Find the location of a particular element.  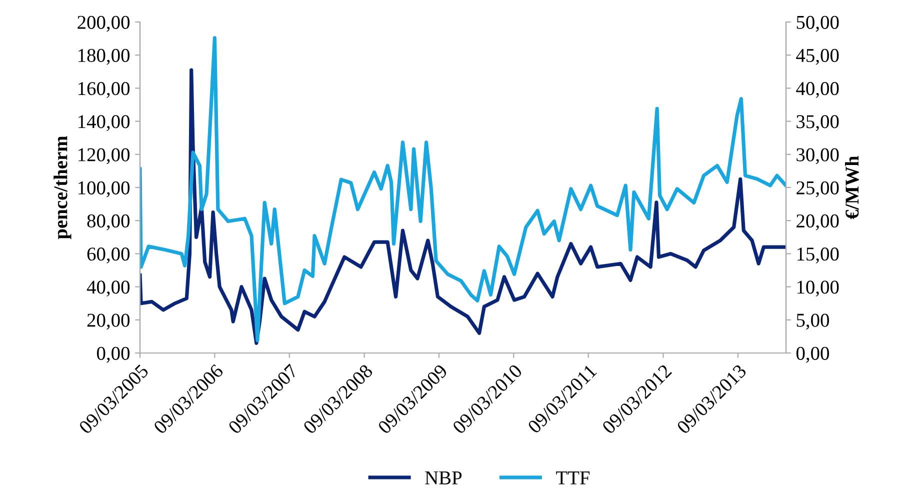

y2-tick-label: 5,00 is located at coordinates (813, 322).